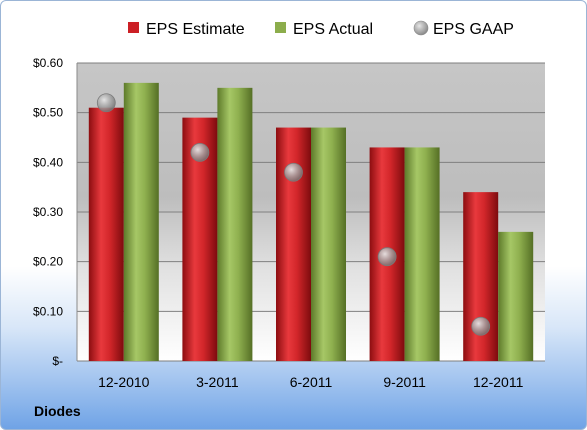 The height and width of the screenshot is (430, 587). Describe the element at coordinates (57, 361) in the screenshot. I see `y-tick-label: $-` at that location.